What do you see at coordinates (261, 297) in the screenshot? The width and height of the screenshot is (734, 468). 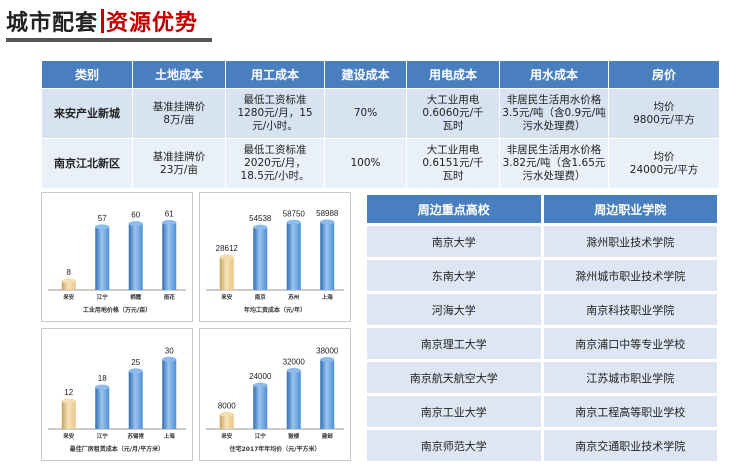 I see `x-tick-label: 南京` at bounding box center [261, 297].